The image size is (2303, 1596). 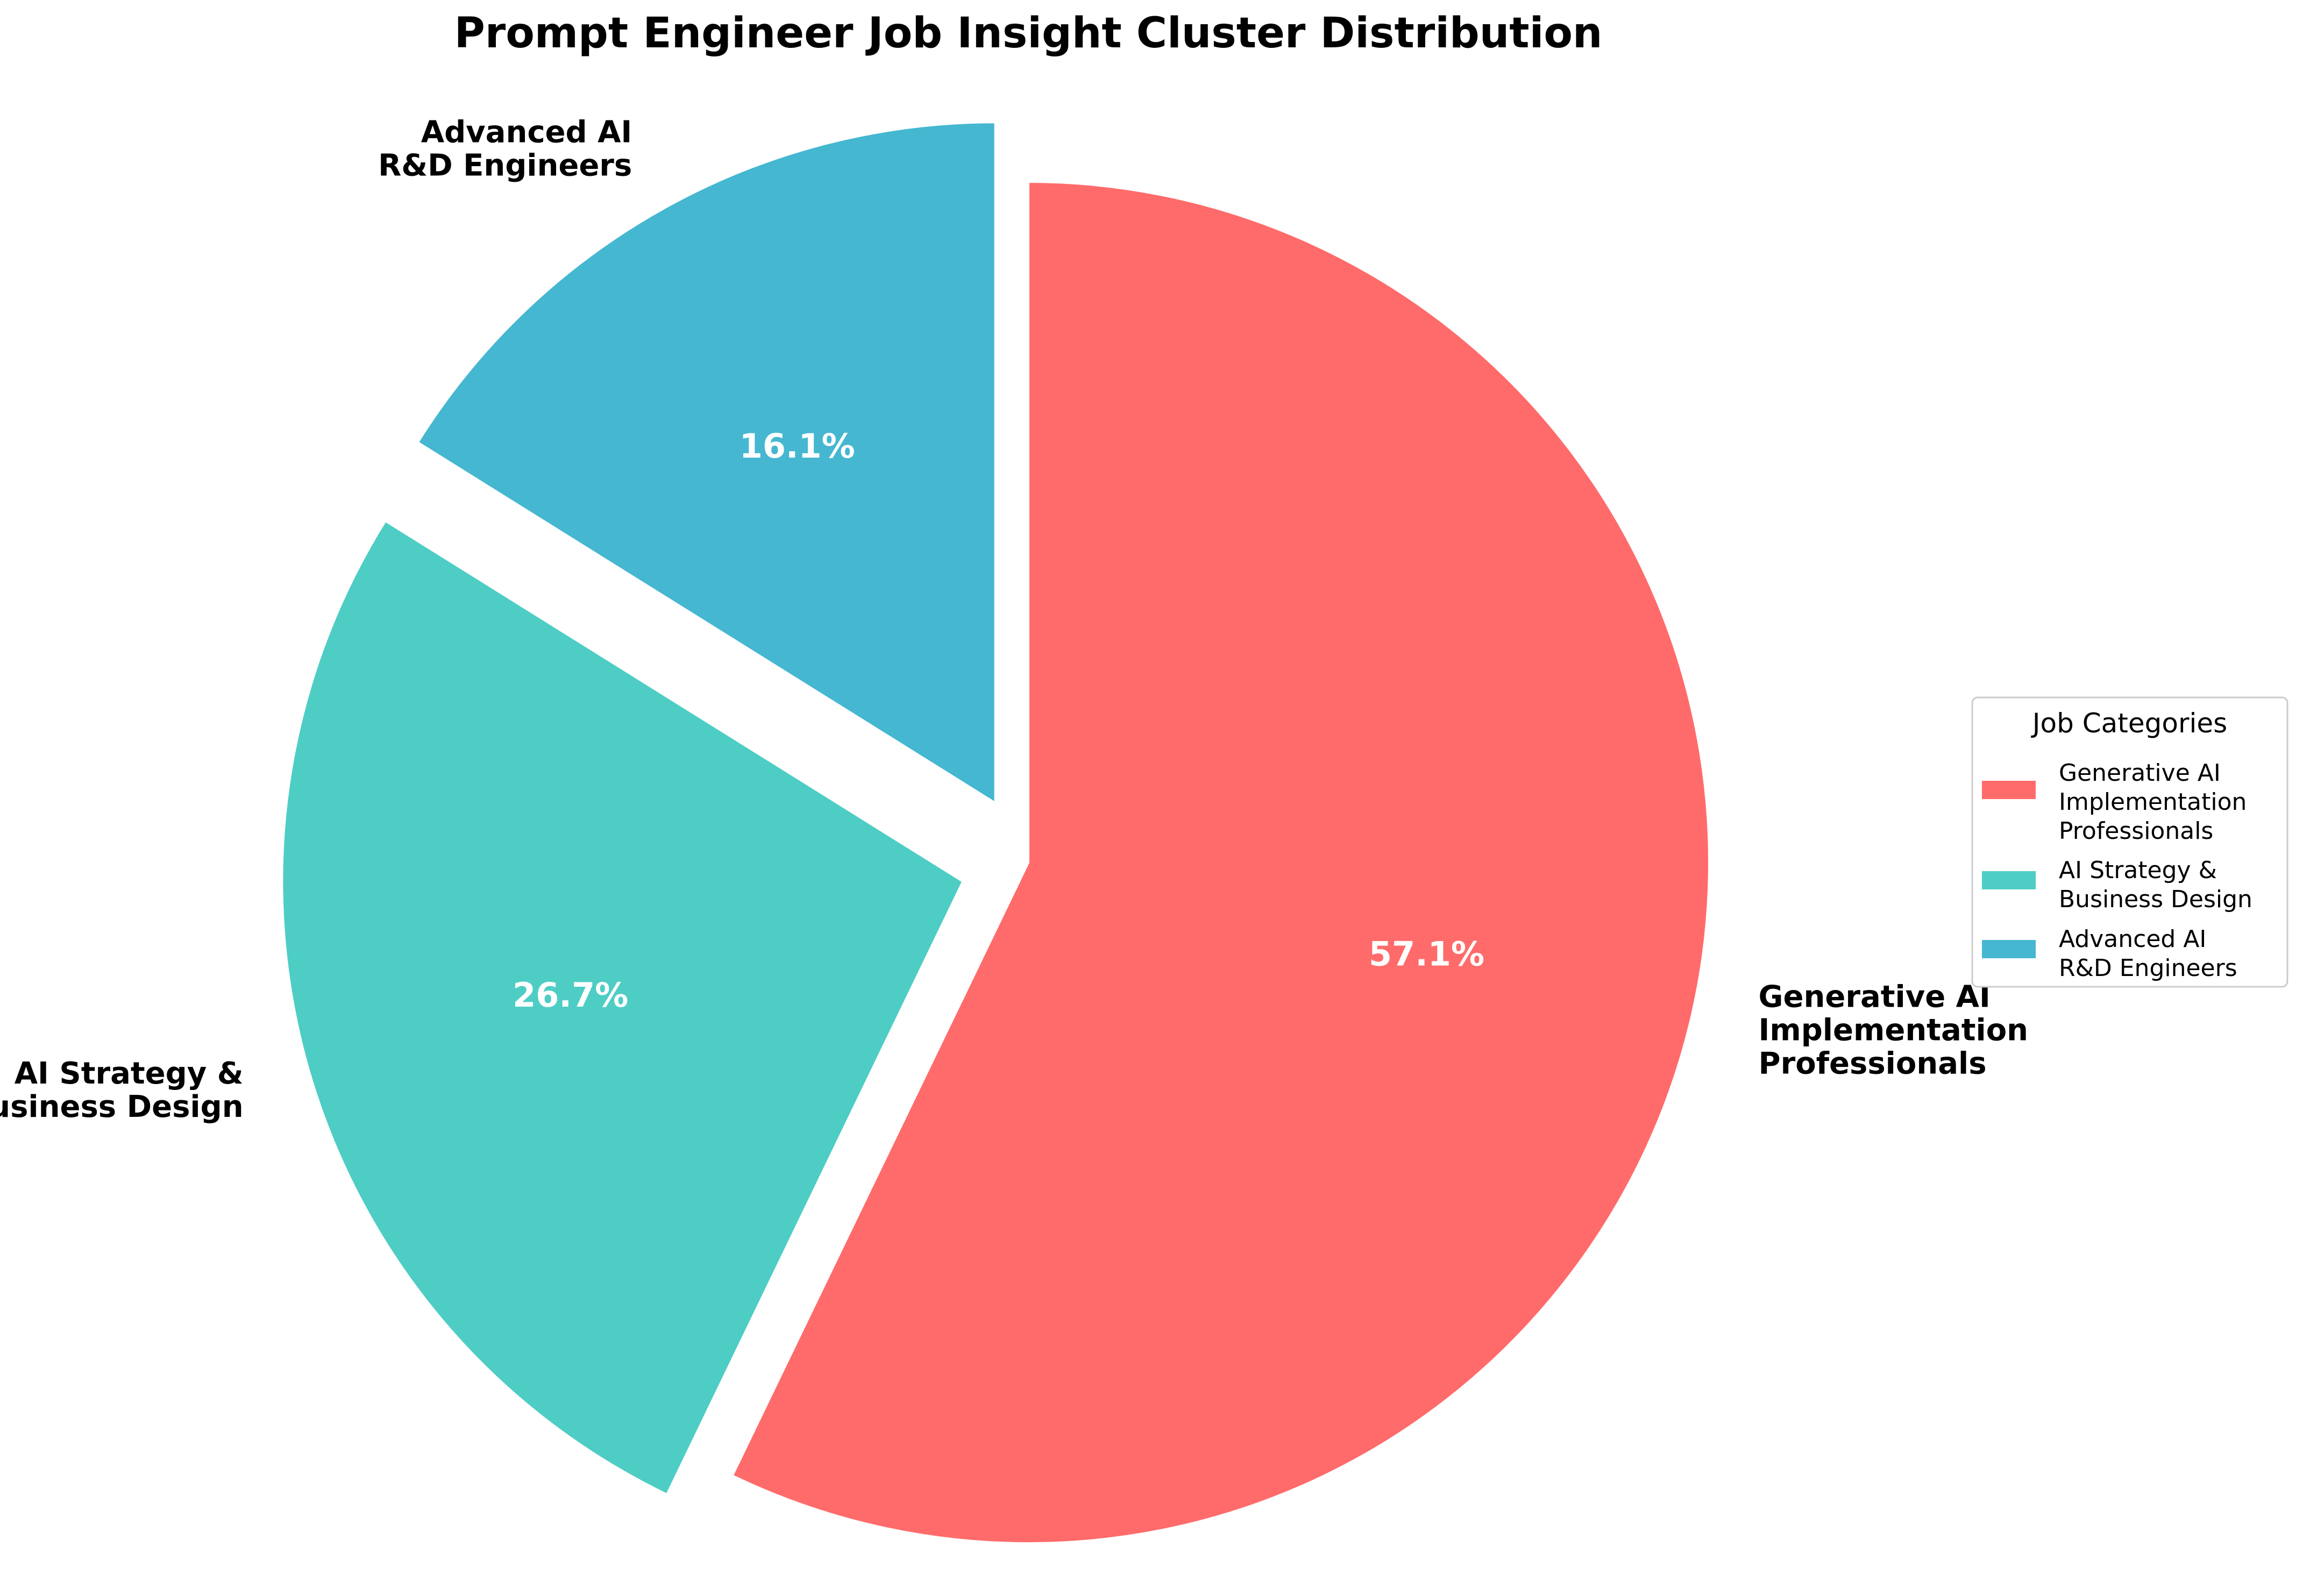 What do you see at coordinates (2153, 802) in the screenshot?
I see `legend-label-1: Generative AI Implementation Professionals` at bounding box center [2153, 802].